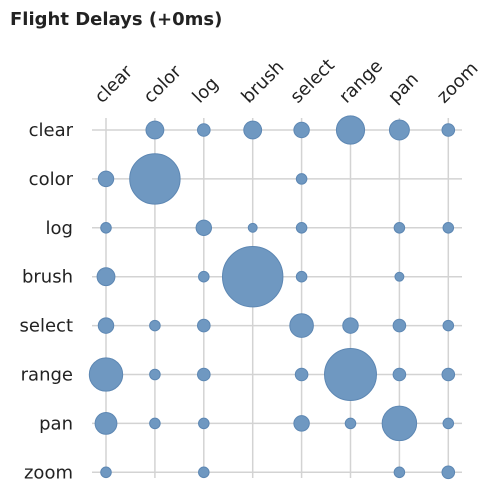 This screenshot has height=484, width=498. Describe the element at coordinates (252, 227) in the screenshot. I see `dot-log-brush` at that location.